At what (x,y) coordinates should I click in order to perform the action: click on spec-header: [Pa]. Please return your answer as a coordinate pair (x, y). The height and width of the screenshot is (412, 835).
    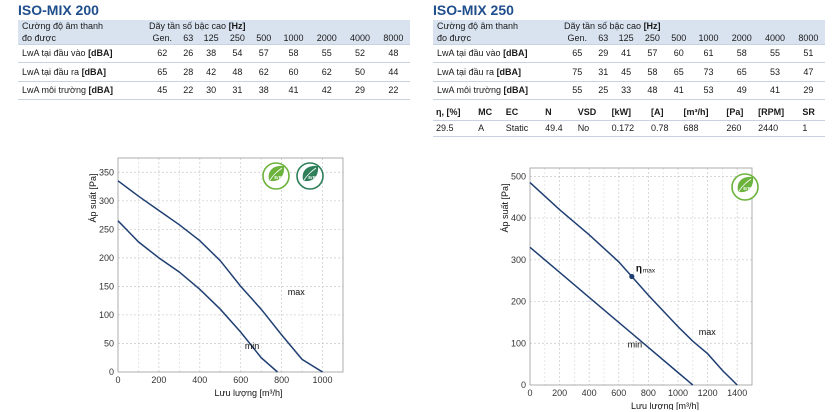
    Looking at the image, I should click on (739, 112).